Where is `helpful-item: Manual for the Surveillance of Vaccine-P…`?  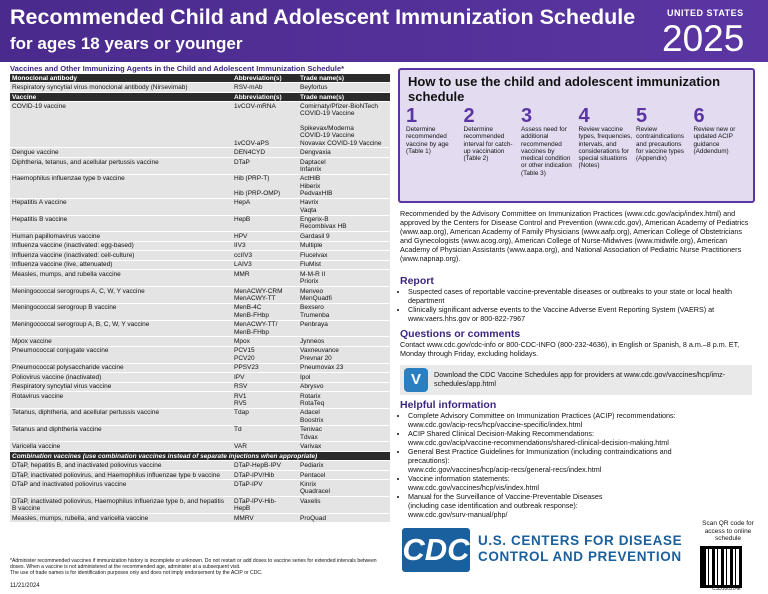 helpful-item: Manual for the Surveillance of Vaccine-P… is located at coordinates (549, 505).